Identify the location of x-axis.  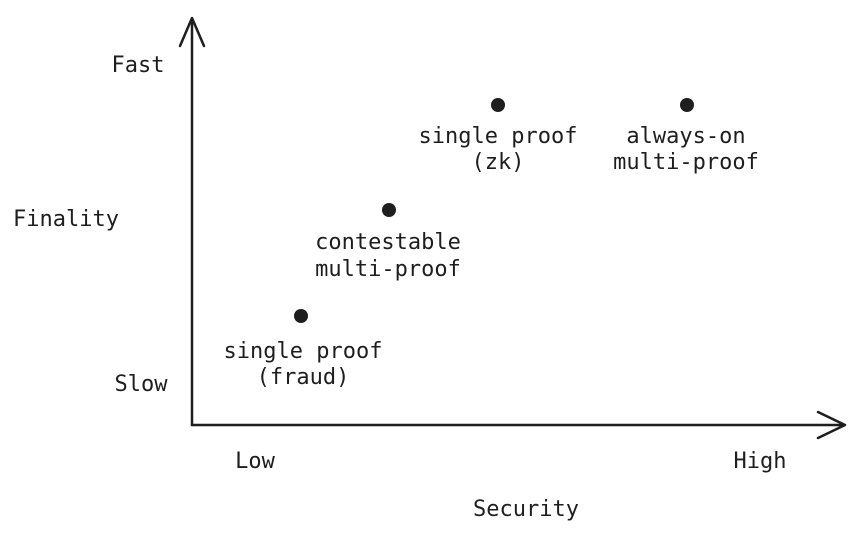
(518, 425).